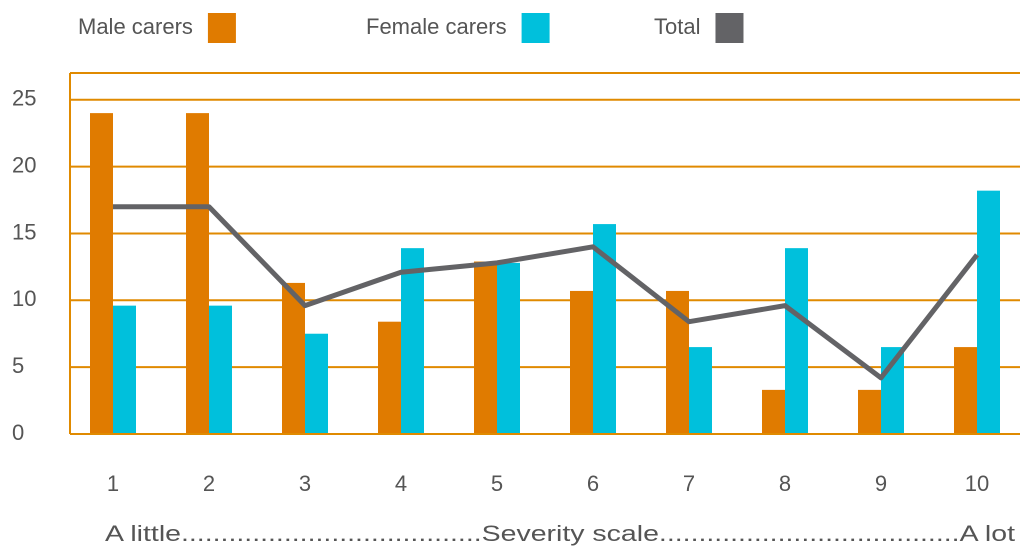 The image size is (1021, 549). I want to click on x-tick-label: 6, so click(593, 483).